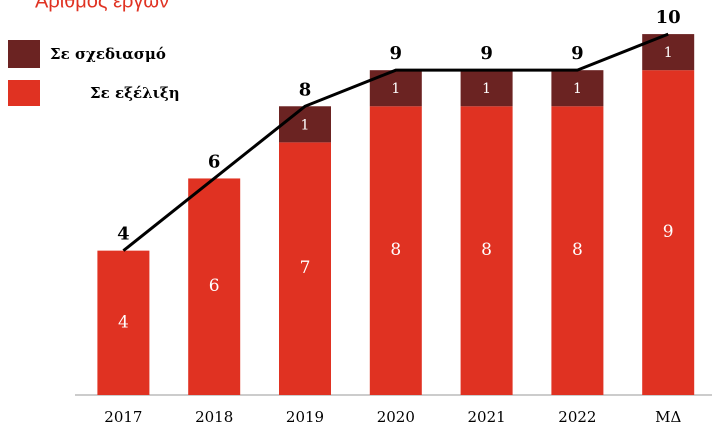  I want to click on x-tick-label: 2019, so click(305, 417).